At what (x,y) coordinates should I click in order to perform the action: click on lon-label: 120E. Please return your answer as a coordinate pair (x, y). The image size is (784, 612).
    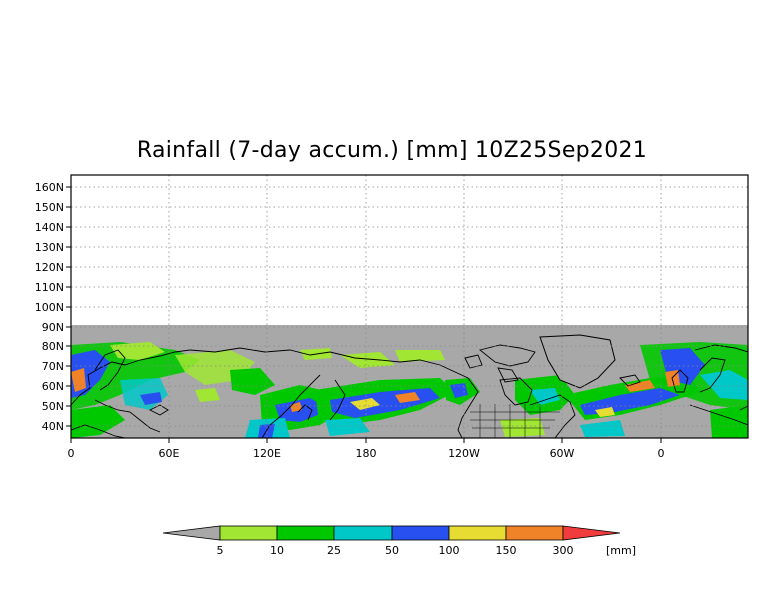
    Looking at the image, I should click on (267, 453).